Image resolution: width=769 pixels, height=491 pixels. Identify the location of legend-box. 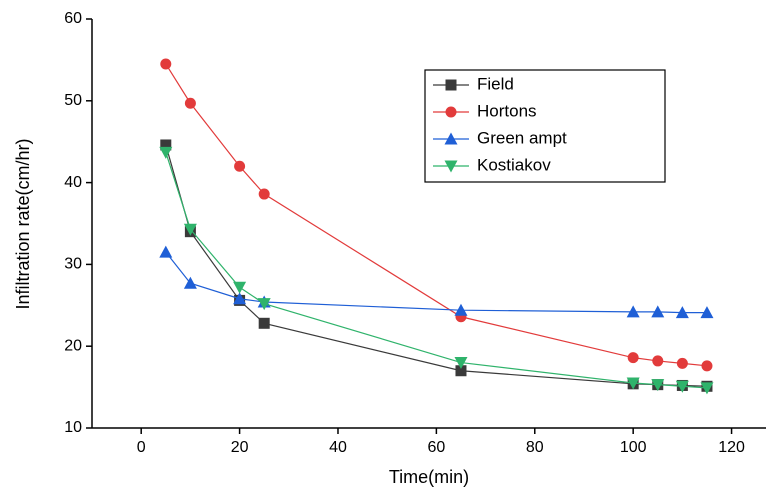
(545, 126).